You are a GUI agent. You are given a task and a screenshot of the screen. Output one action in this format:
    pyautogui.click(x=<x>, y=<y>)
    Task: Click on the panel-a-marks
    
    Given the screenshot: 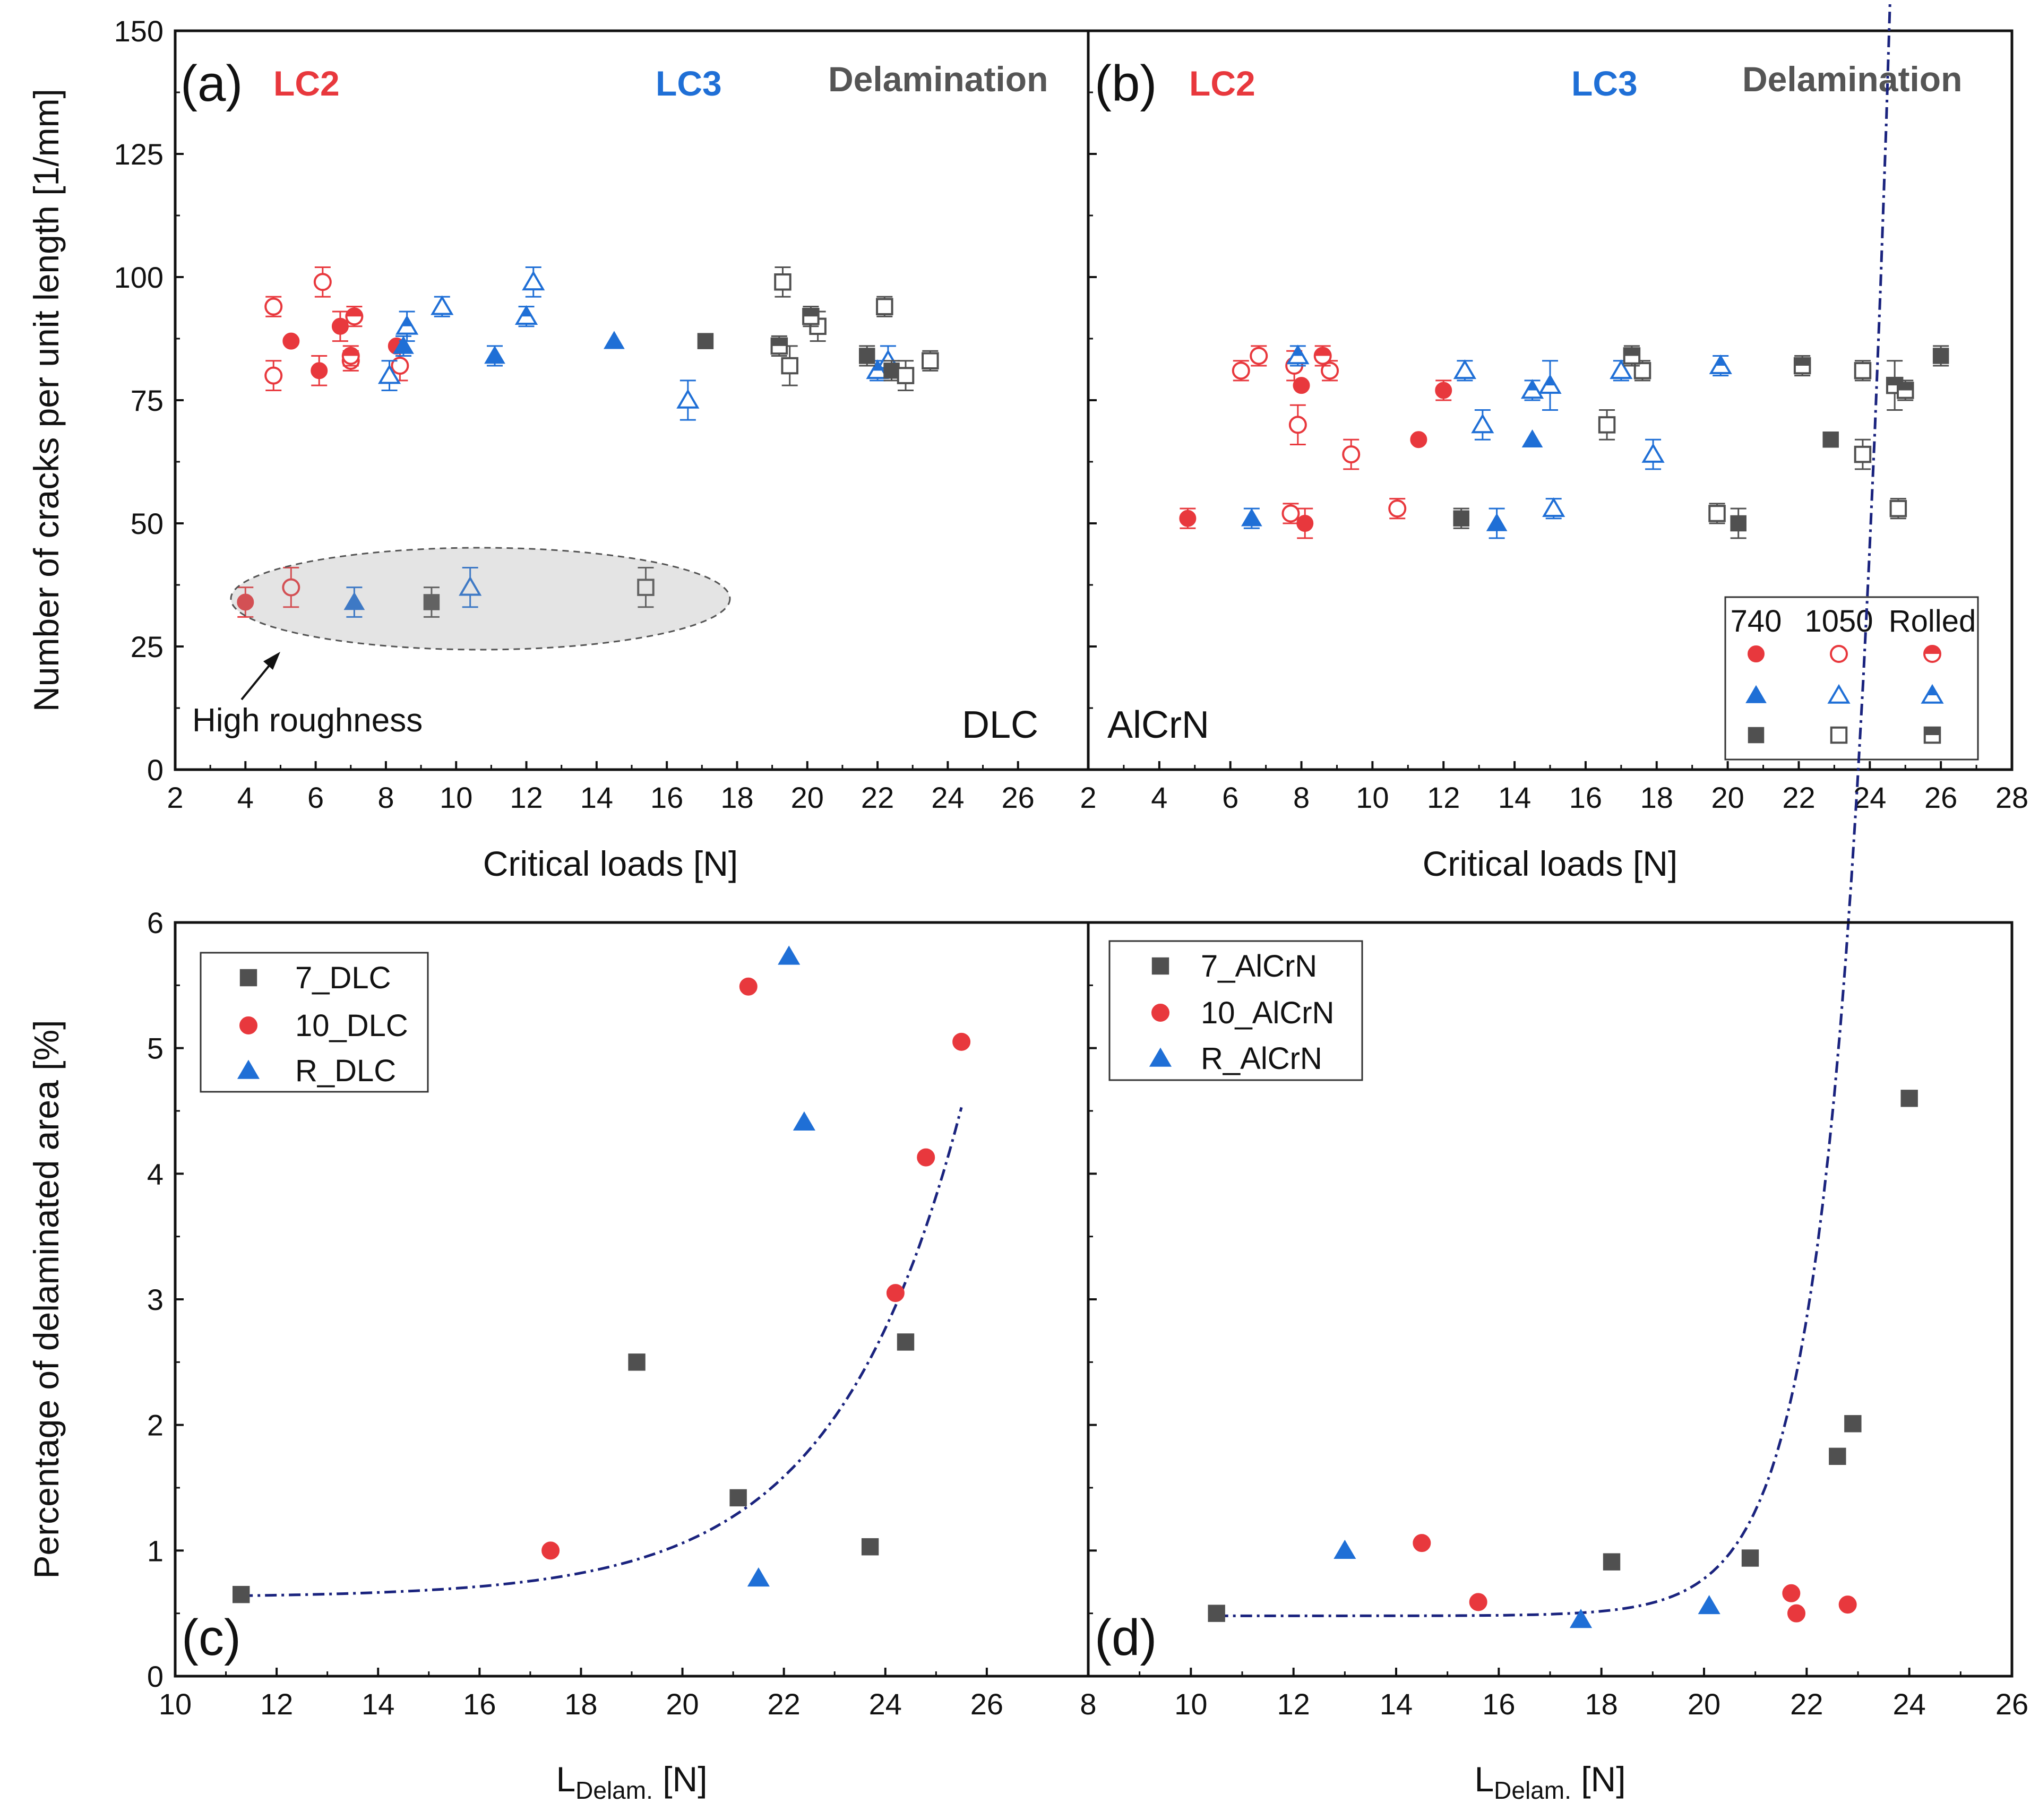 What is the action you would take?
    pyautogui.click(x=588, y=442)
    